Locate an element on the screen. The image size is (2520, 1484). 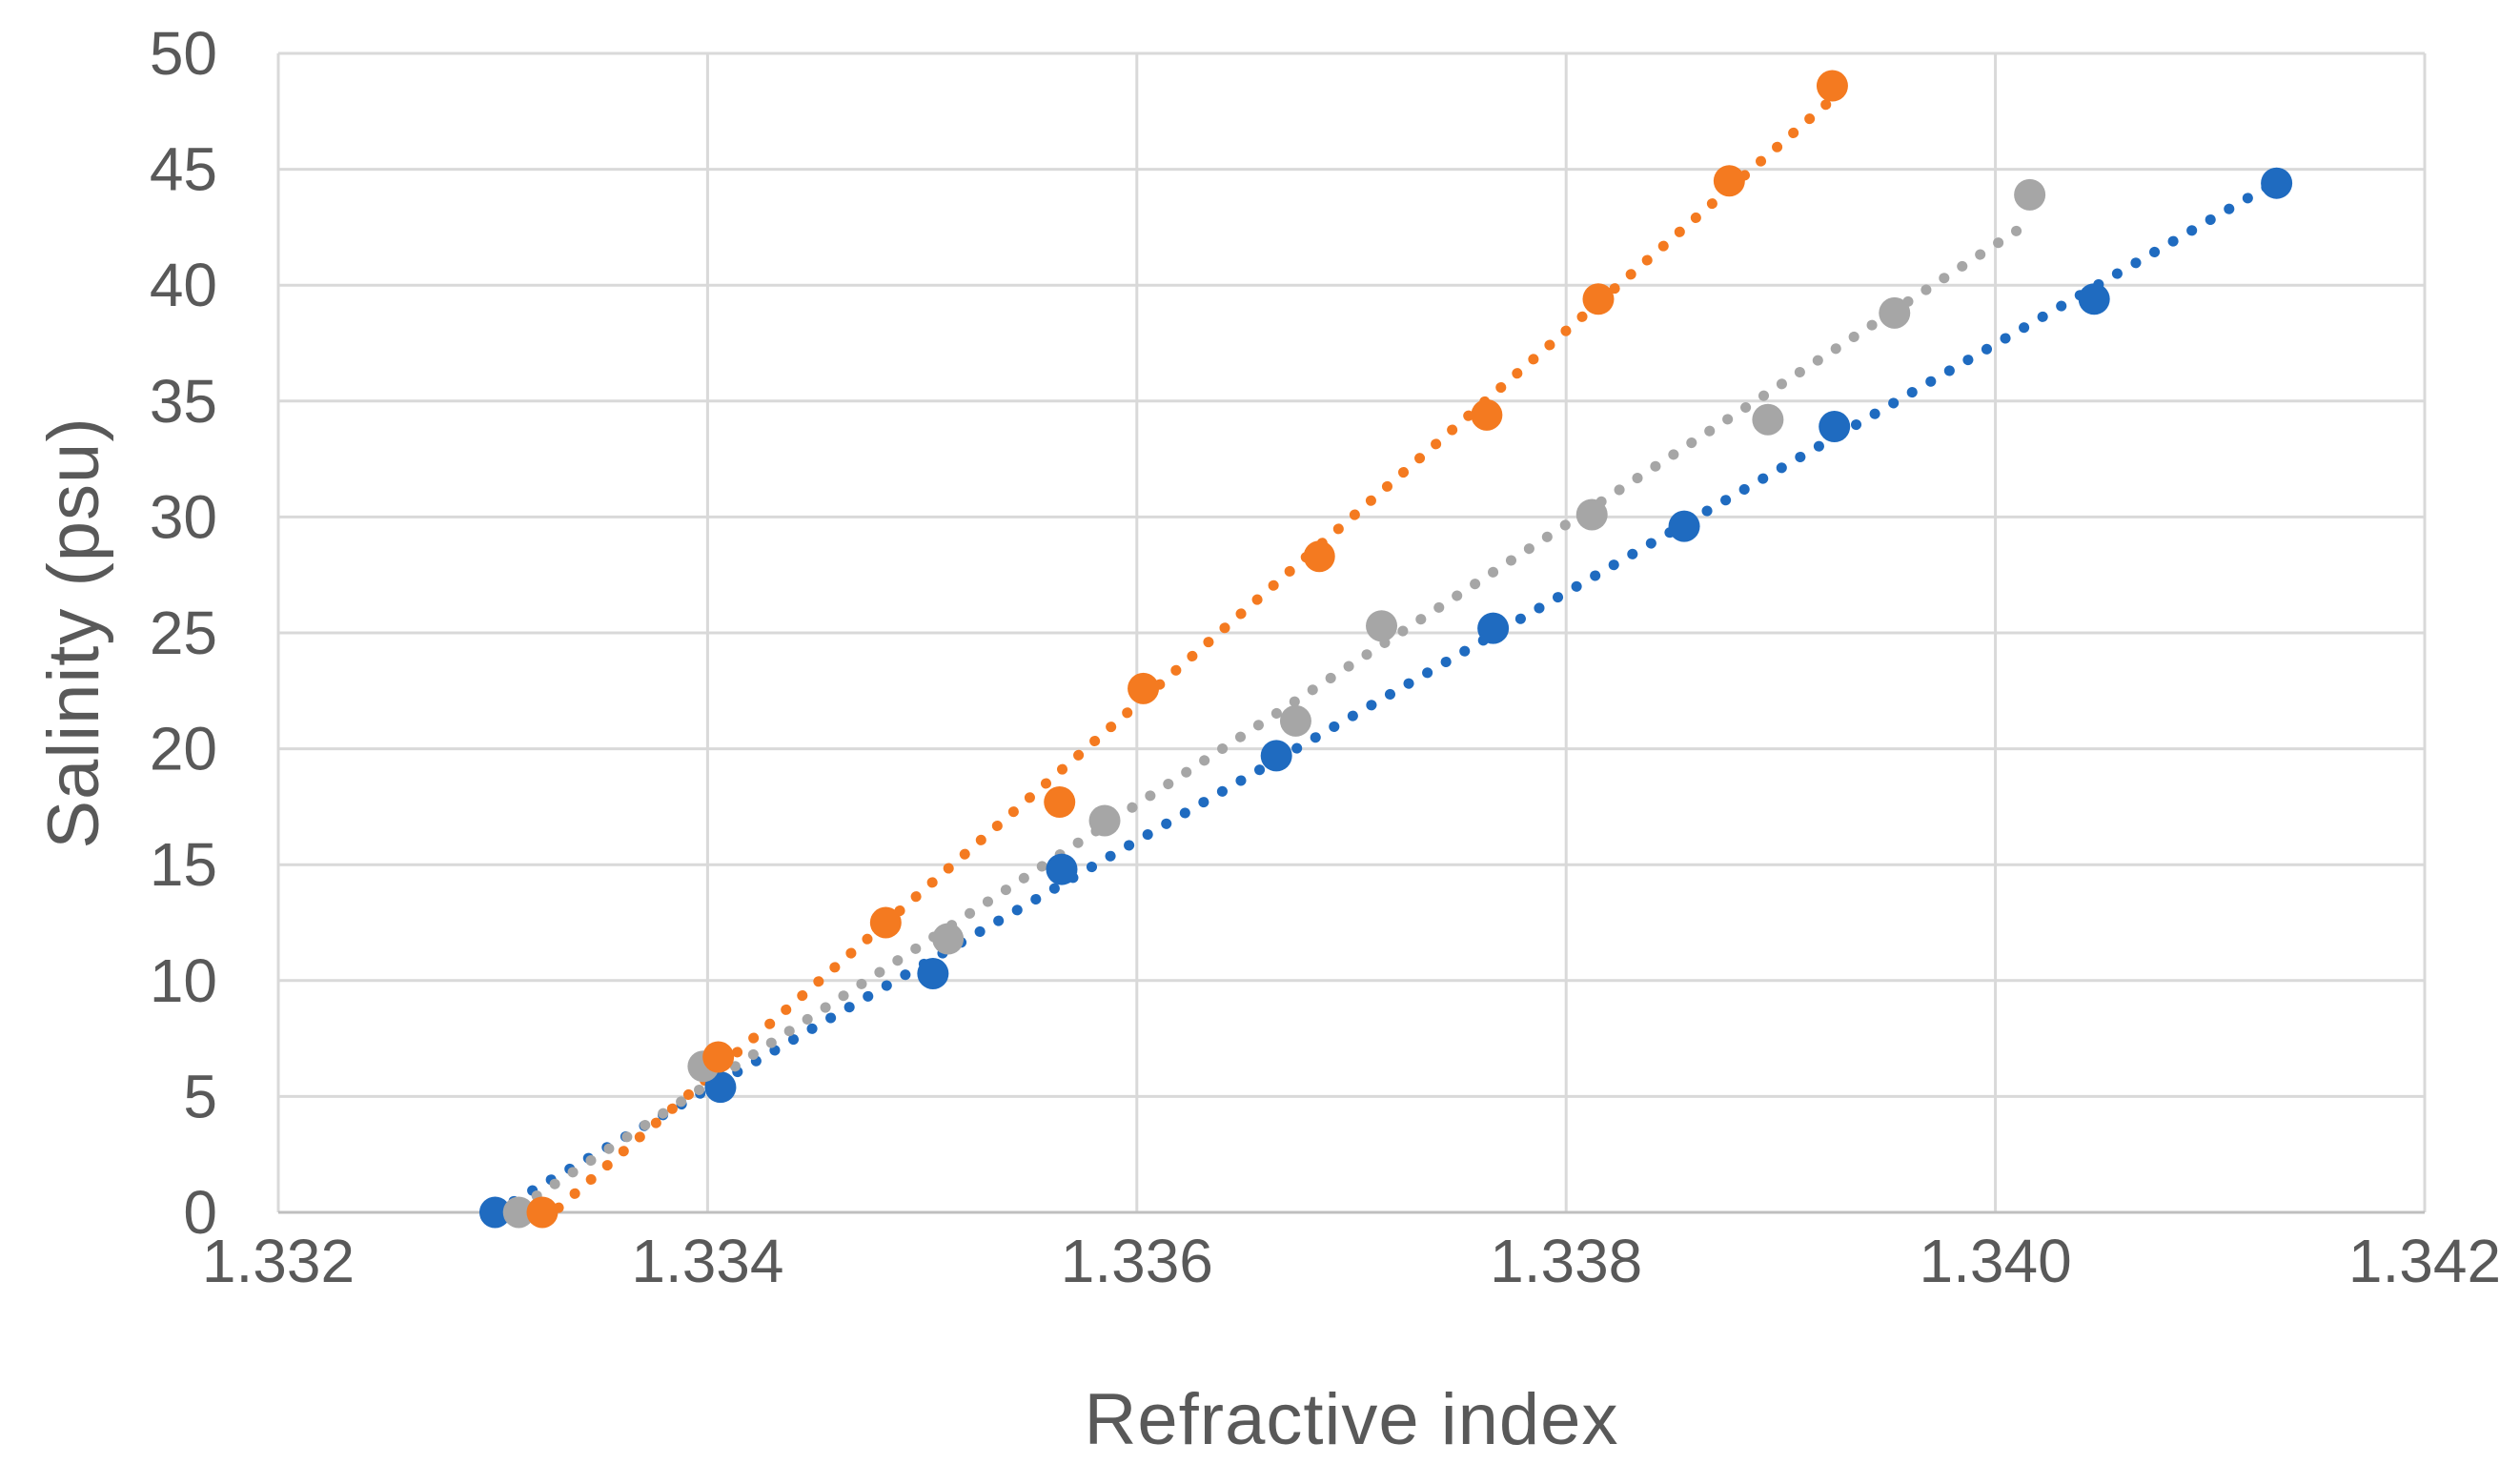
x-tick-label-1.336: 1.336 is located at coordinates (1137, 1261).